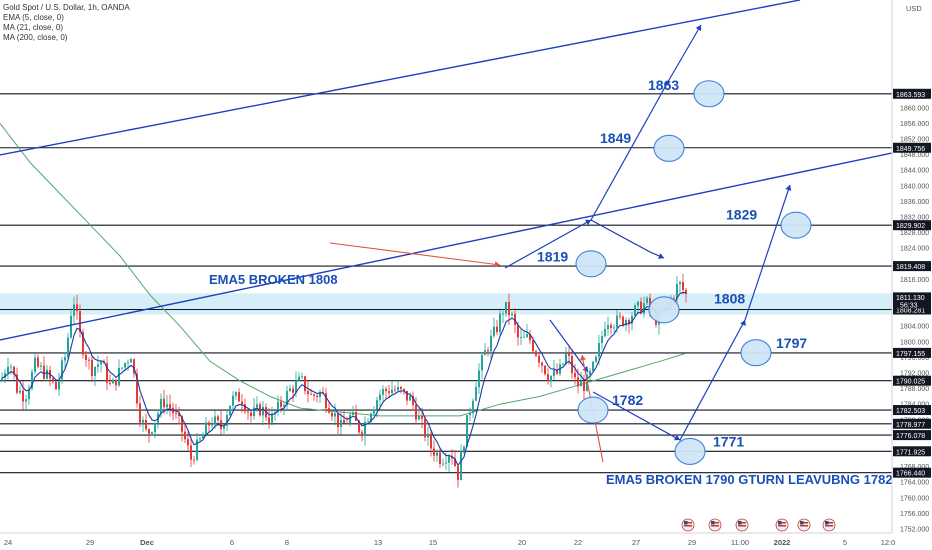 This screenshot has width=932, height=550. Describe the element at coordinates (760, 479) in the screenshot. I see `annotation-label: EMA5 BROKEN 1790 GTURN LEAVUBNG 1782 OP` at that location.